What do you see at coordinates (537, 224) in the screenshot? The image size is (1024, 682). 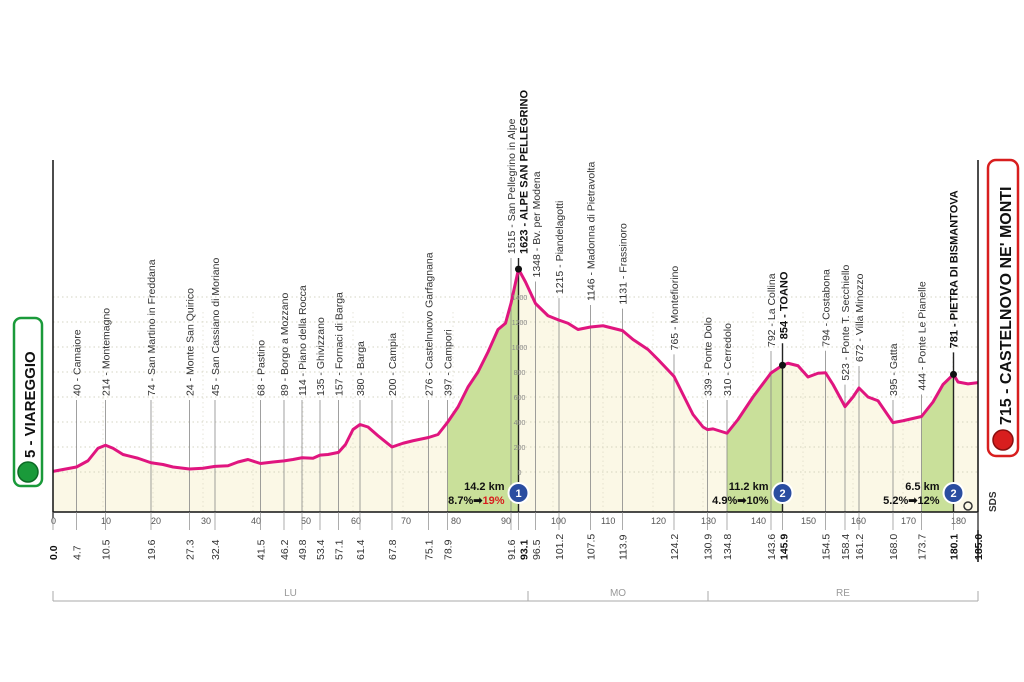 I see `place-label: 1348 - Bv. per Modena` at bounding box center [537, 224].